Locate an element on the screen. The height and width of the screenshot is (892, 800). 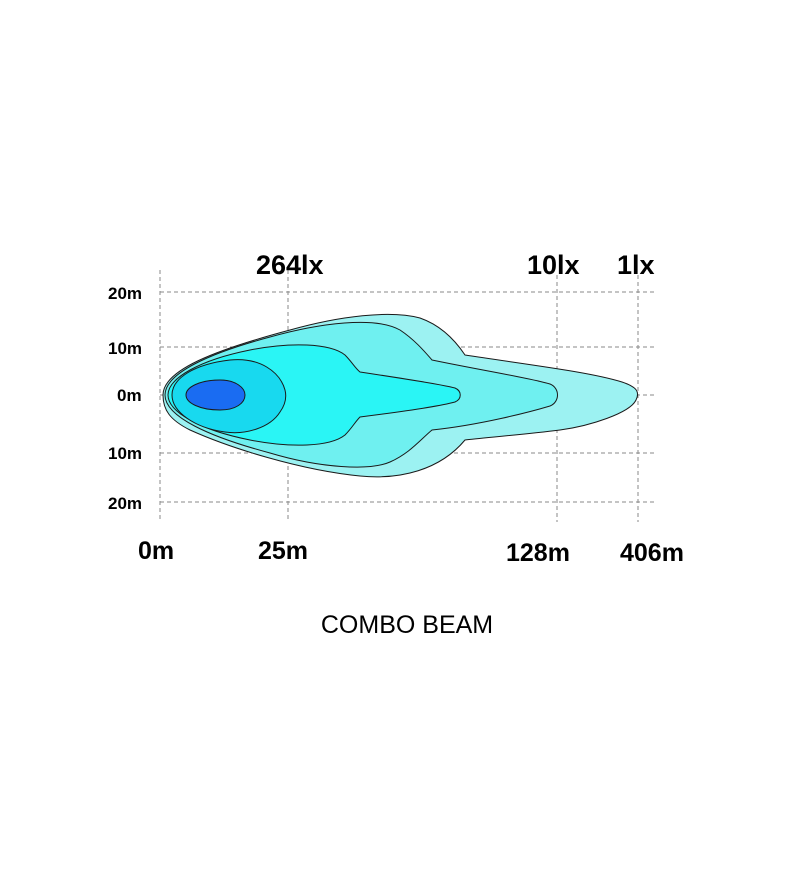
width-label-bottom-20m: 20m is located at coordinates (125, 503).